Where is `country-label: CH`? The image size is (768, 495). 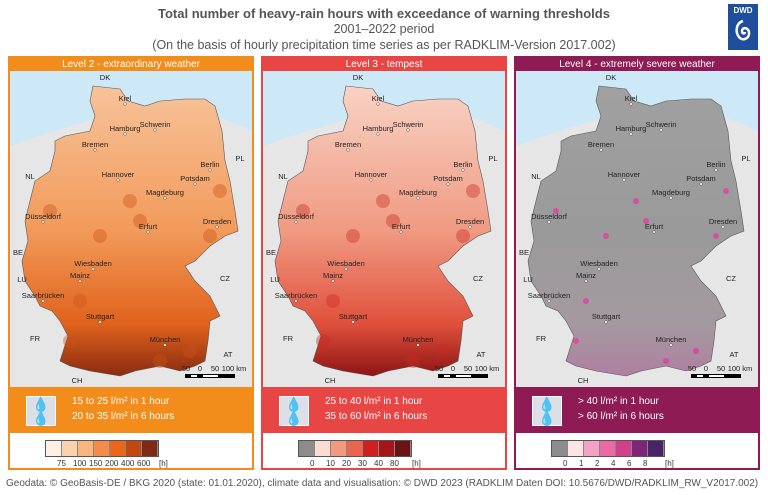
country-label: CH is located at coordinates (583, 380).